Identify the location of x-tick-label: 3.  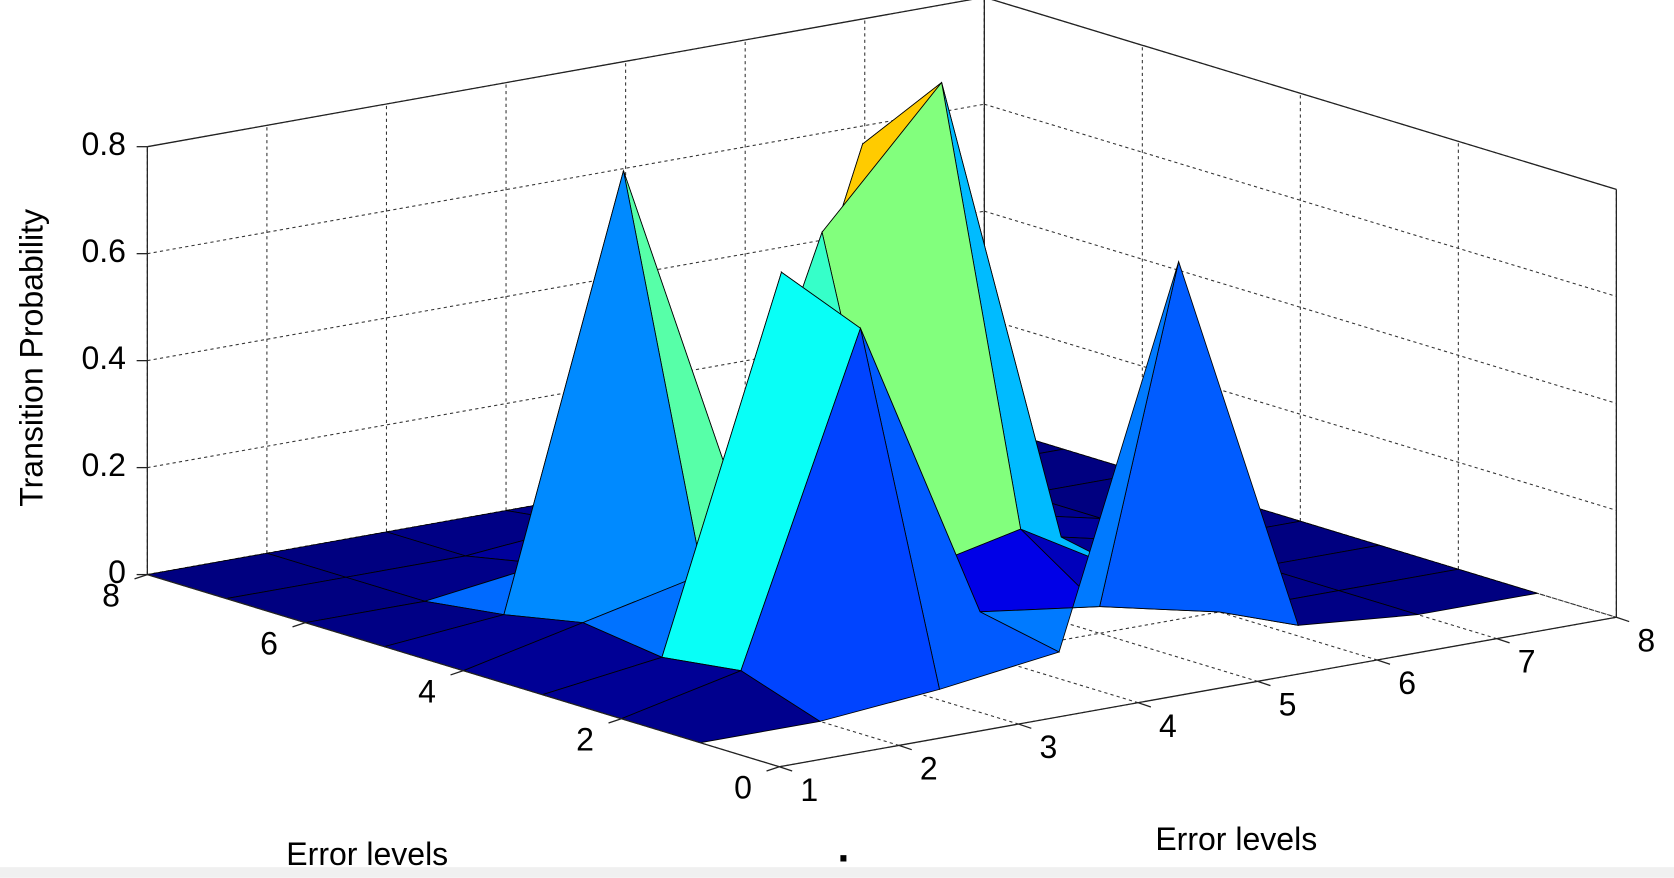
(1048, 747).